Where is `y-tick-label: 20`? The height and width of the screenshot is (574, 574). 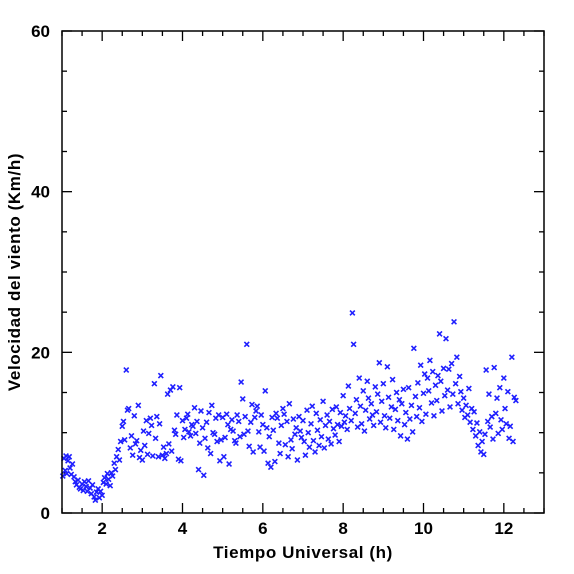
y-tick-label: 20 is located at coordinates (40, 352).